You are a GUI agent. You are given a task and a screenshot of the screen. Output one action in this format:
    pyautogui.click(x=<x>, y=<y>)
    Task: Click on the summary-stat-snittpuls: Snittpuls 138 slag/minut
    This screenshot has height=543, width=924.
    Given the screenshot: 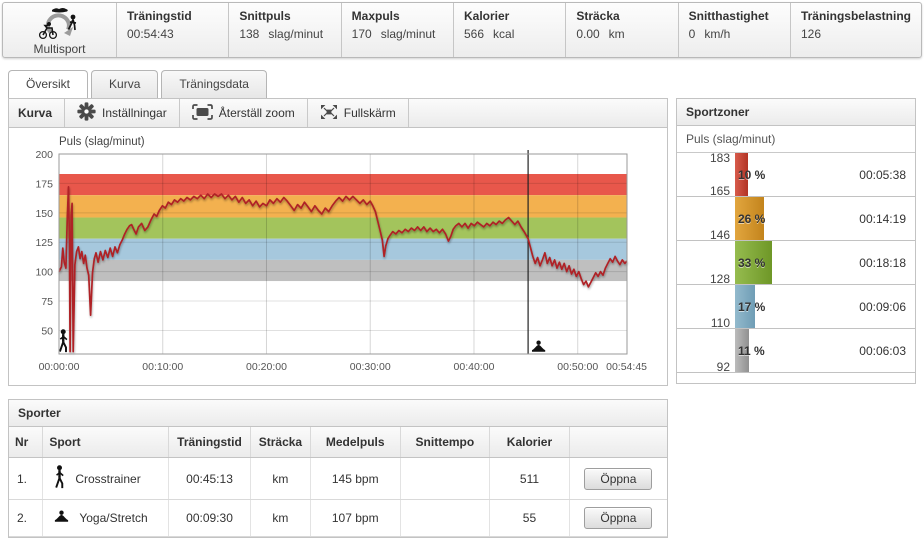 What is the action you would take?
    pyautogui.click(x=284, y=30)
    